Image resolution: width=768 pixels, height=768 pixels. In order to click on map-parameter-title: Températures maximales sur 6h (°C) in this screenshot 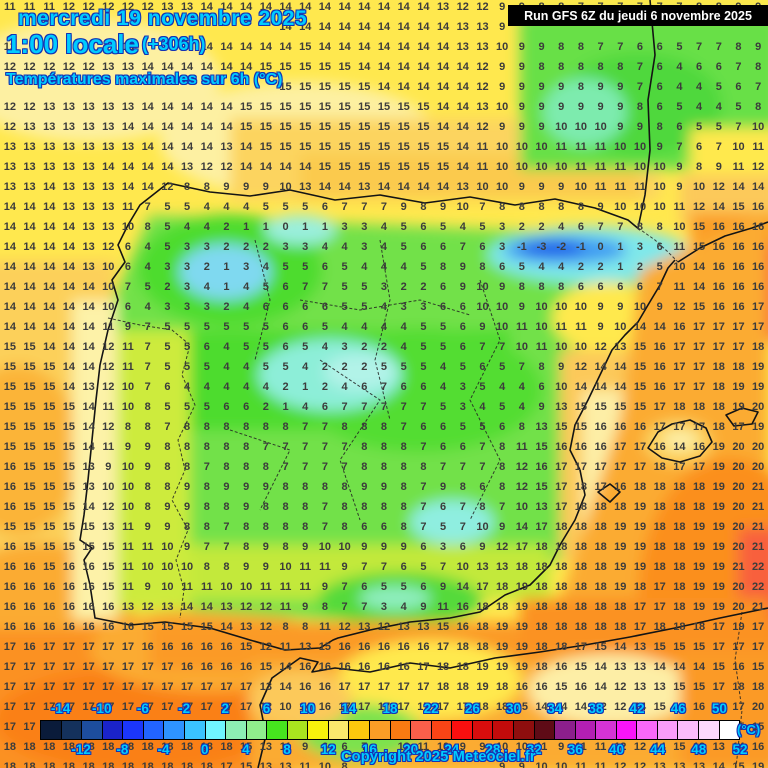, I will do `click(144, 79)`.